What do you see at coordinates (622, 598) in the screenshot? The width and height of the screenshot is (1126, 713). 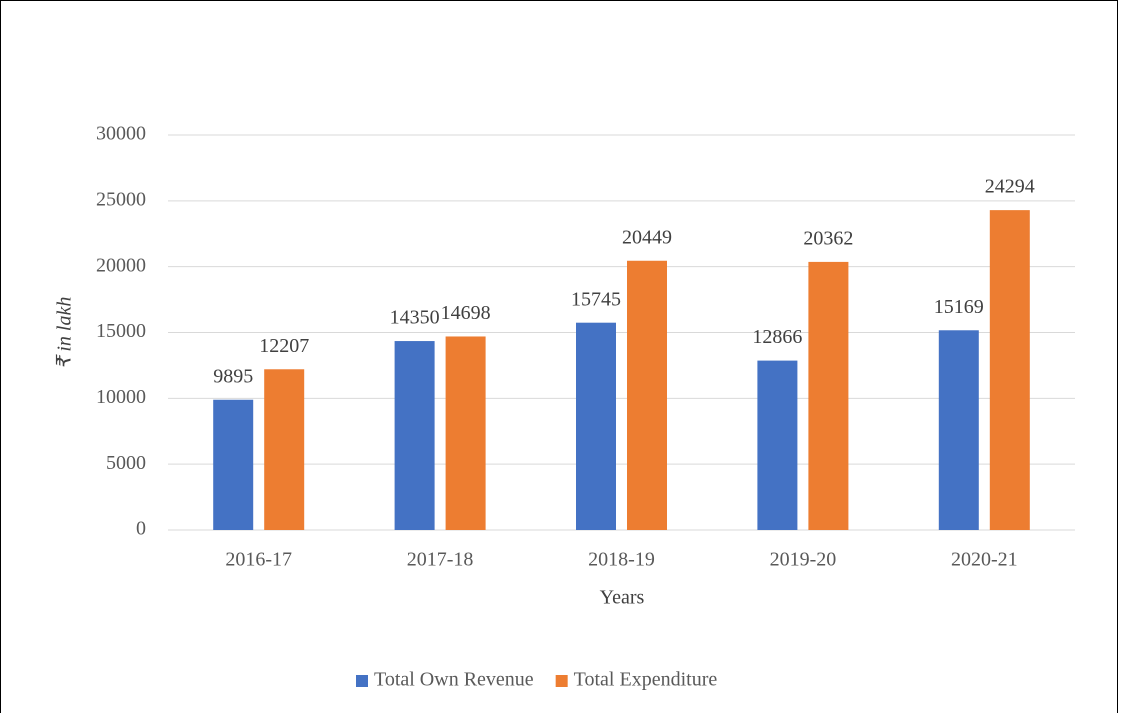 I see `x-axis-title: Years` at bounding box center [622, 598].